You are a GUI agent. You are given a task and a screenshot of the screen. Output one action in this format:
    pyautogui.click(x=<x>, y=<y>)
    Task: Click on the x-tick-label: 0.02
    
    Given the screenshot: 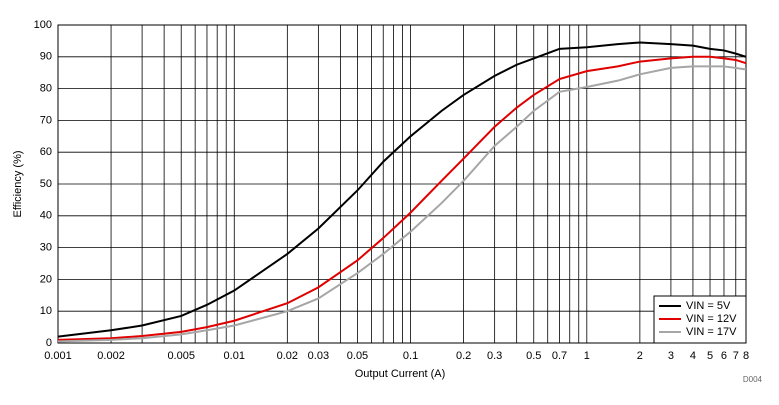 What is the action you would take?
    pyautogui.click(x=287, y=356)
    